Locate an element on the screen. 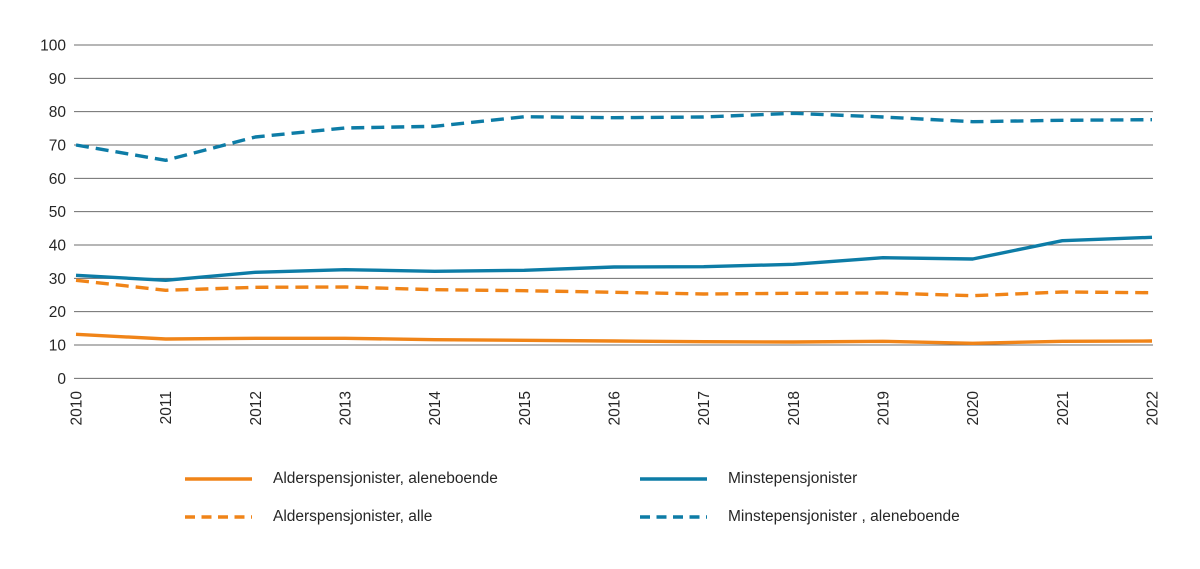 The height and width of the screenshot is (569, 1200). y-axis-tick-label-10: 10 is located at coordinates (58, 345).